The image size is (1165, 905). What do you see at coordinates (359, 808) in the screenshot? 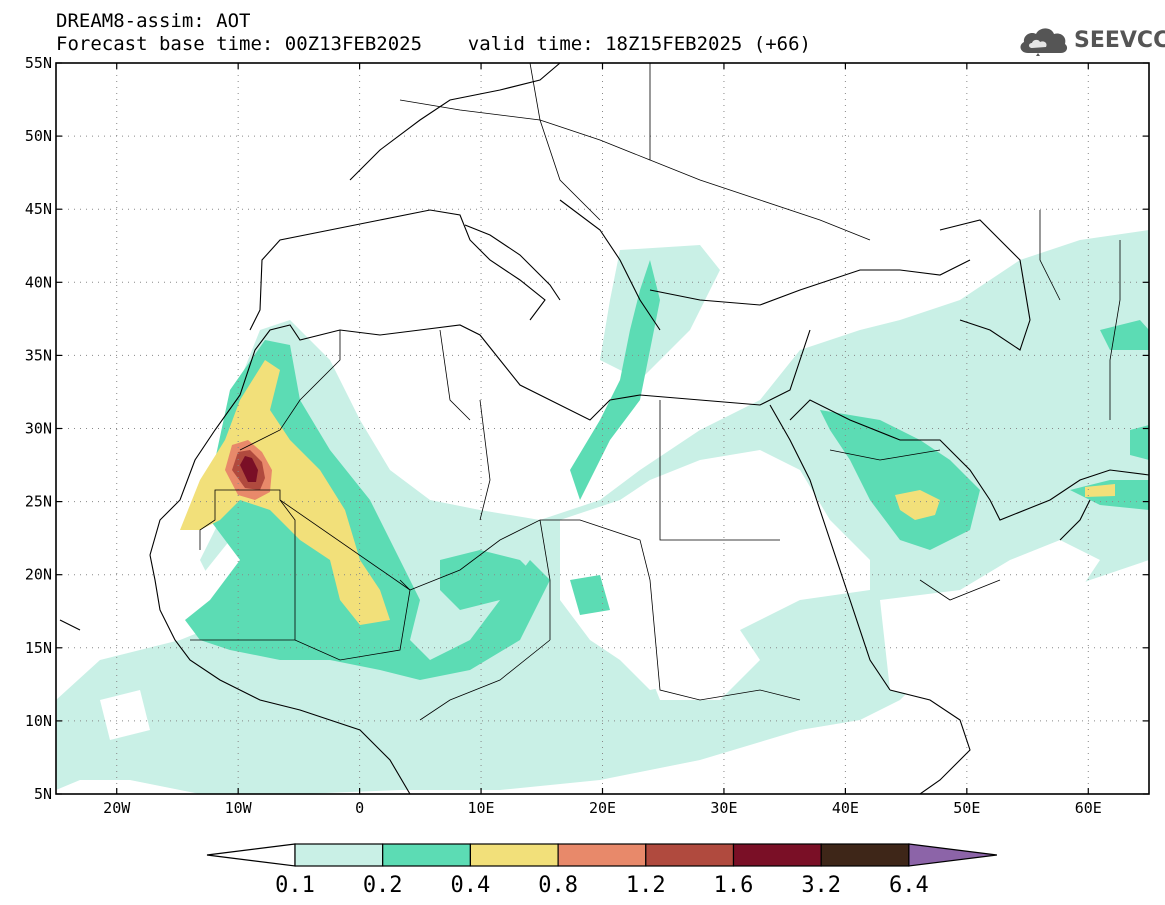
I see `lon-tick-label: 0` at bounding box center [359, 808].